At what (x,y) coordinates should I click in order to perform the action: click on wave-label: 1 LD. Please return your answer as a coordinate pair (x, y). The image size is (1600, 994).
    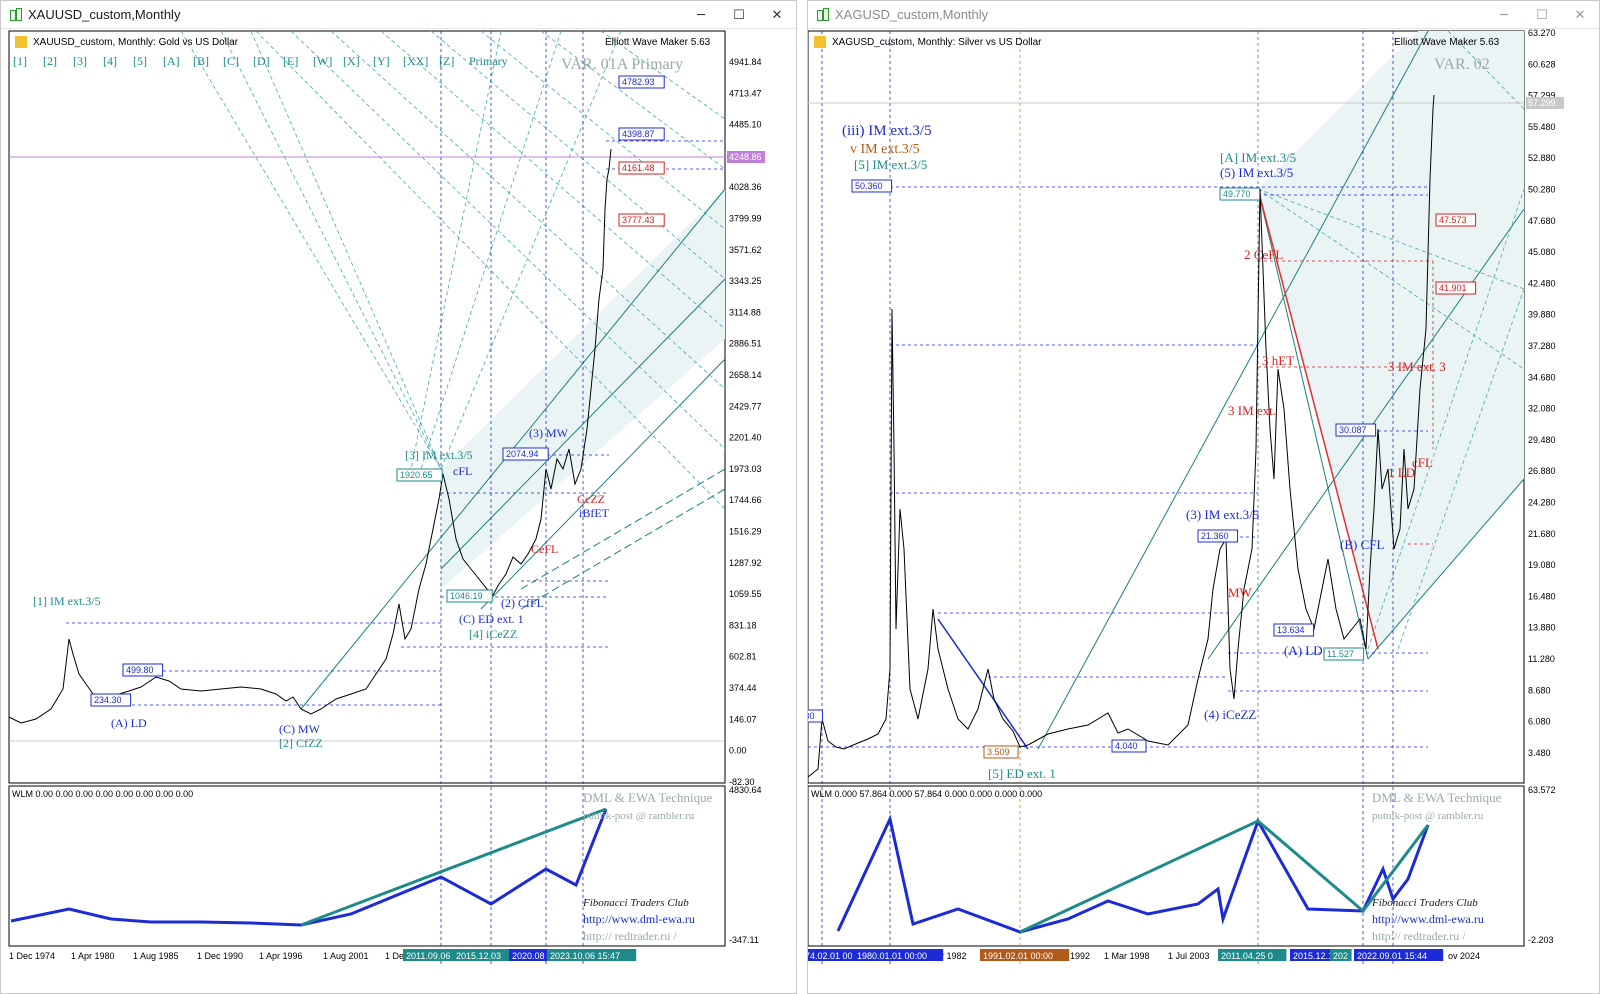
    Looking at the image, I should click on (1401, 472).